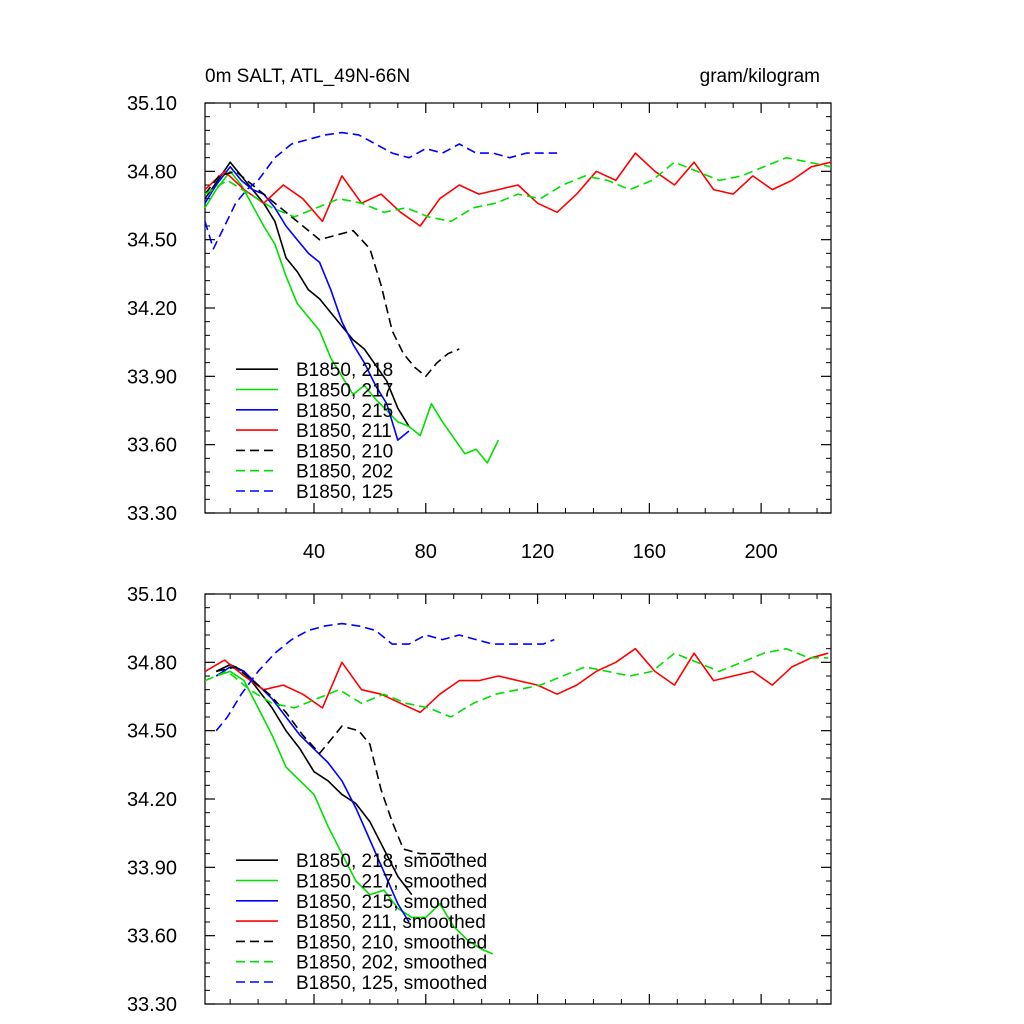  I want to click on legend-entry: B1850, 217, smoothed, so click(391, 882).